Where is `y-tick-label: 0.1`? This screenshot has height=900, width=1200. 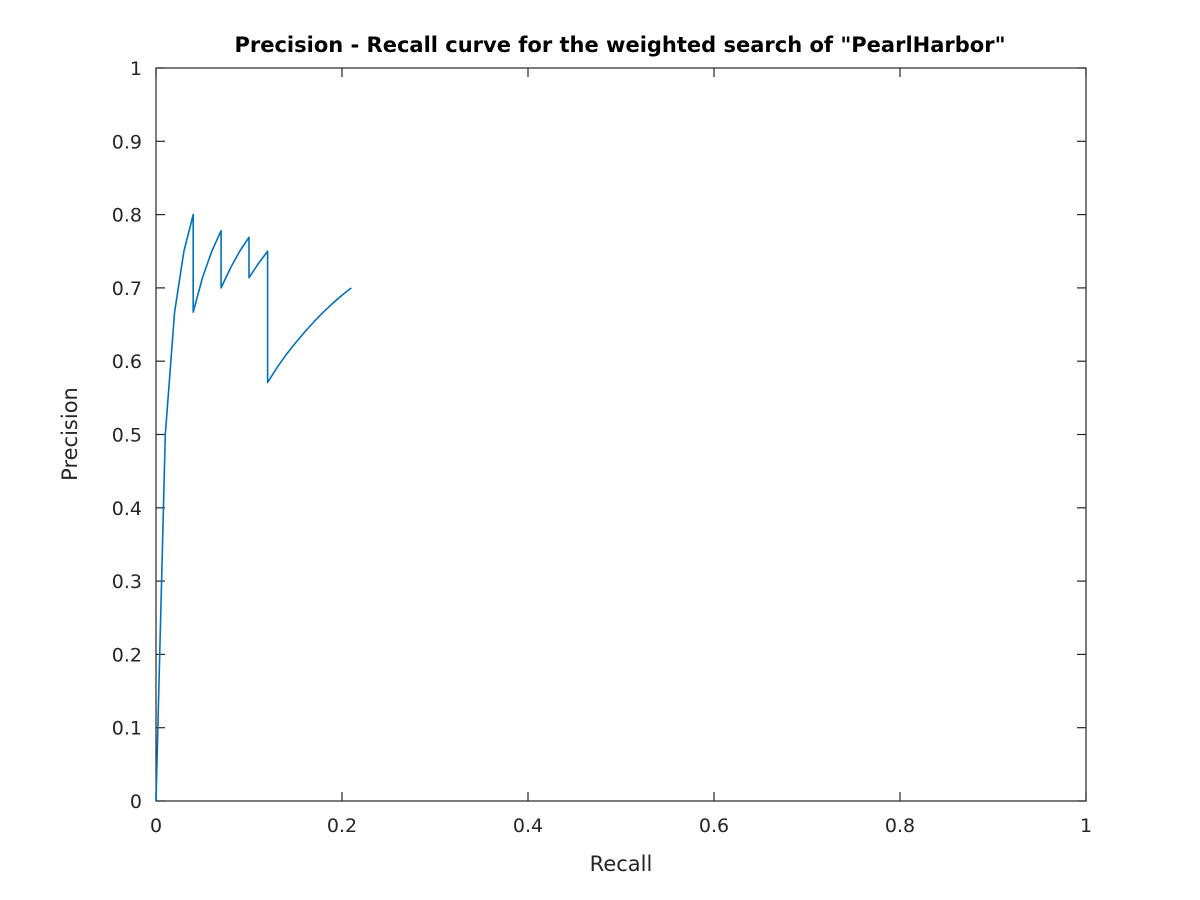 y-tick-label: 0.1 is located at coordinates (127, 729).